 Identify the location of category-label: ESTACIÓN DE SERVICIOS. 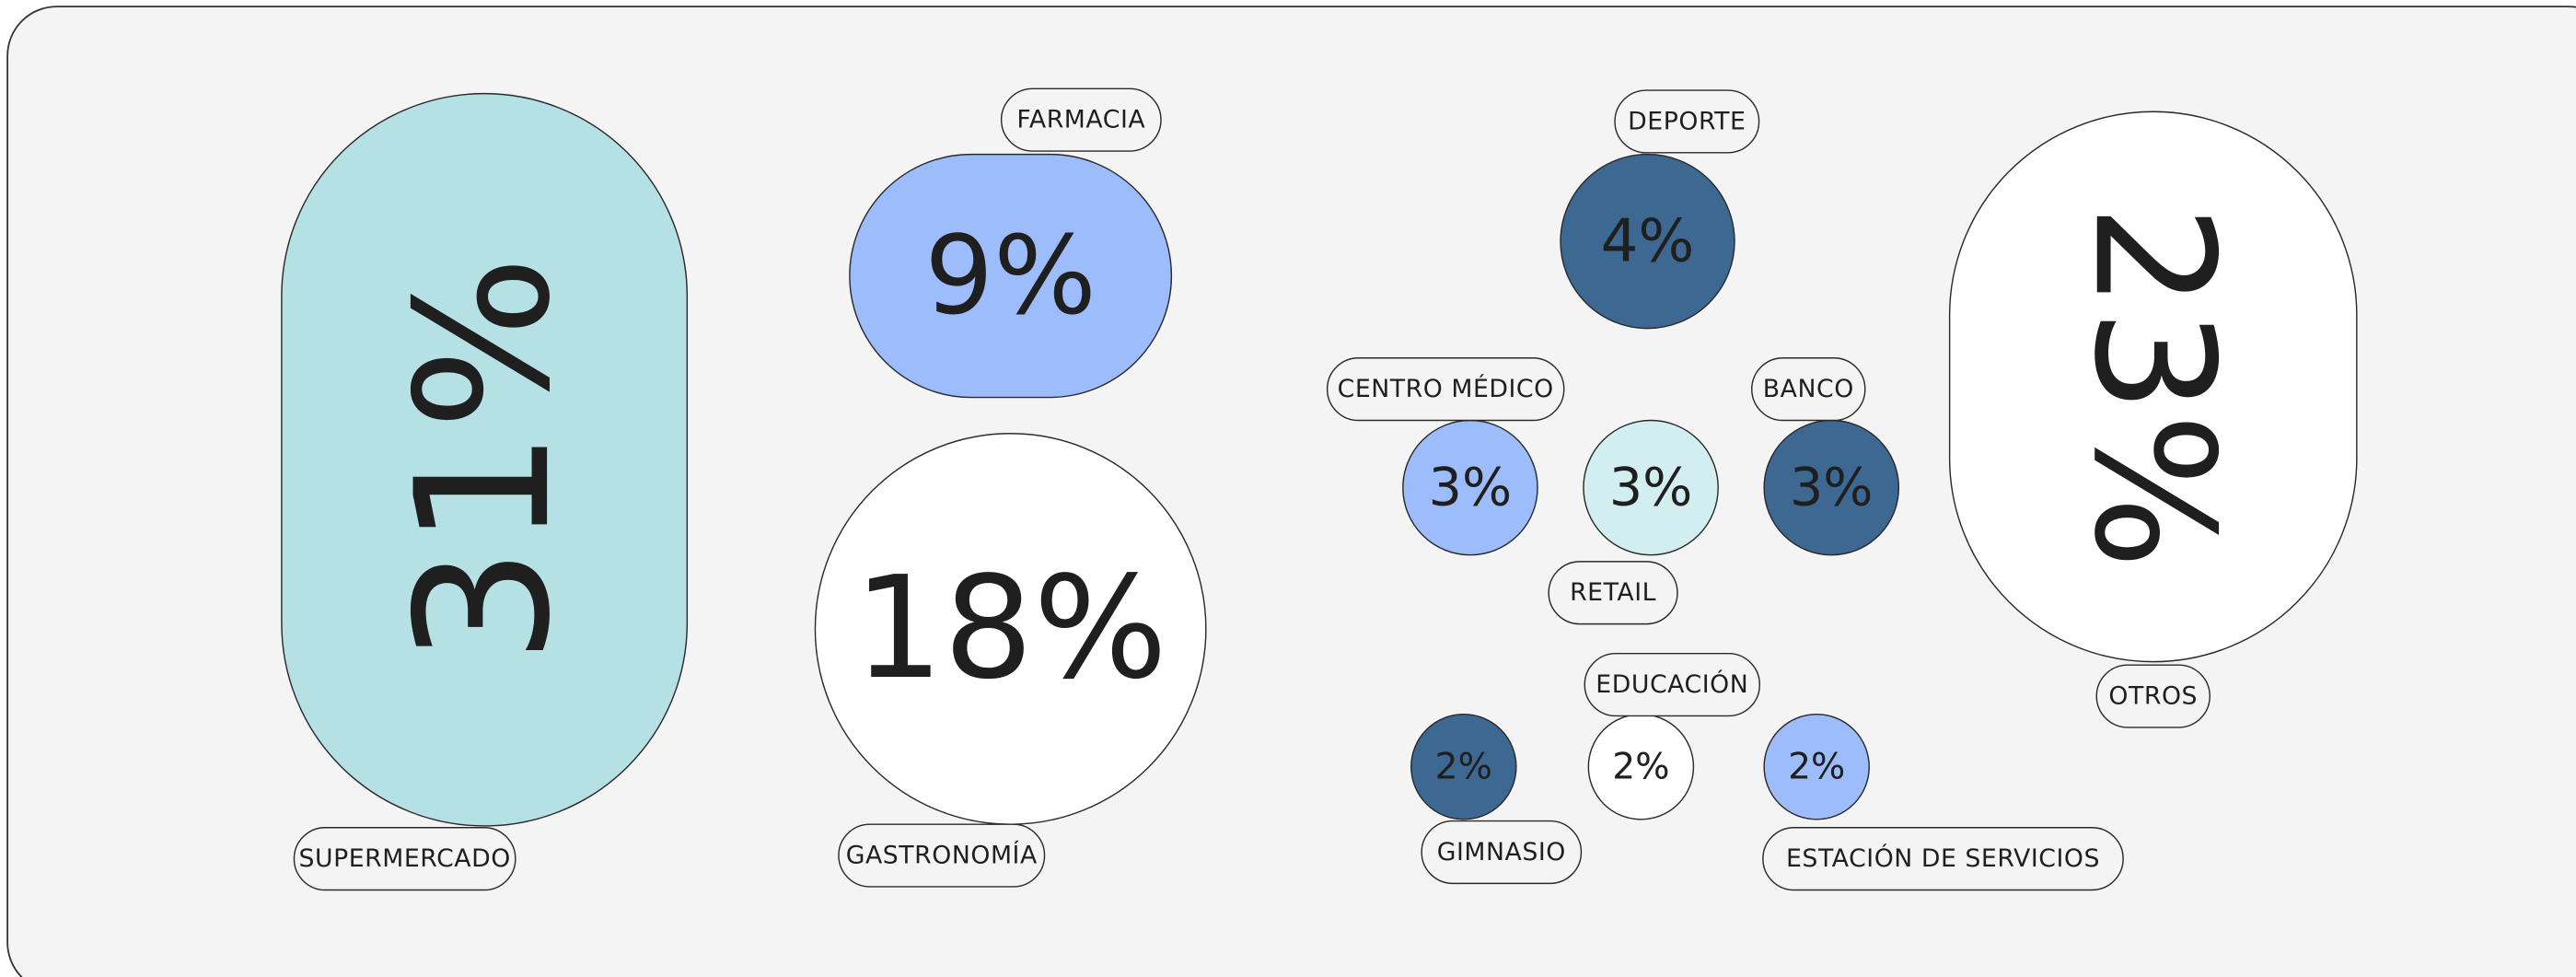
(1943, 858).